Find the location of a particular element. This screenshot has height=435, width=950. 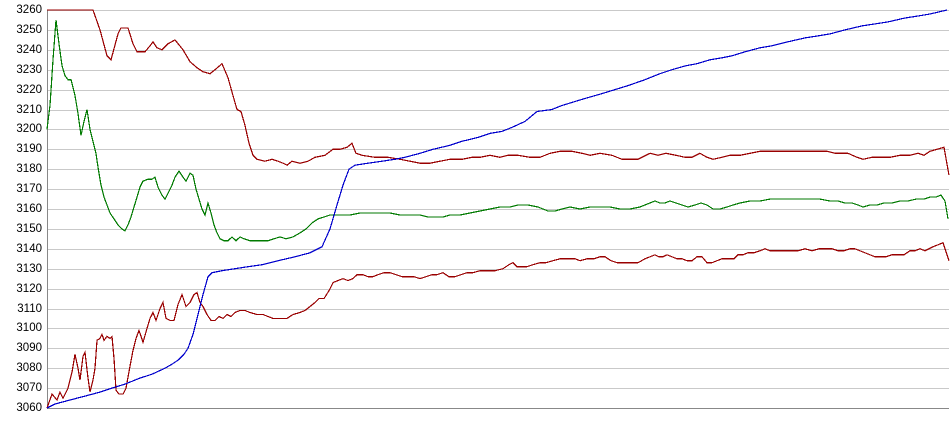

y-axis-label: 3160 is located at coordinates (29, 209).